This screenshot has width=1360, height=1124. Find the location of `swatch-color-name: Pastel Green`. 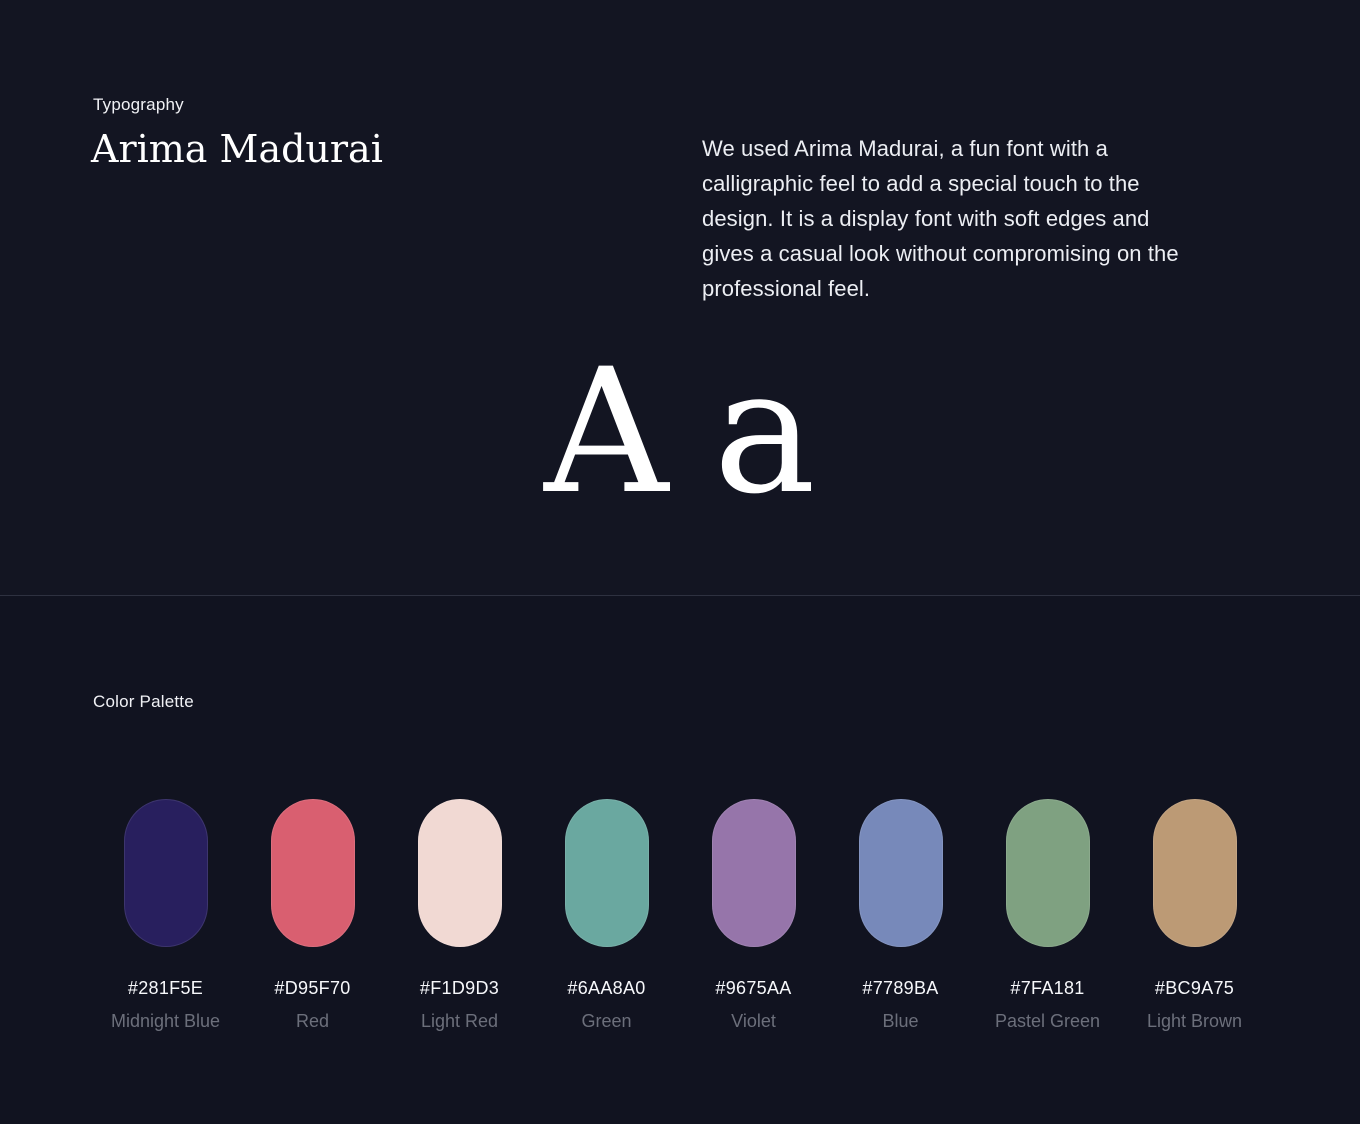

swatch-color-name: Pastel Green is located at coordinates (1047, 1021).